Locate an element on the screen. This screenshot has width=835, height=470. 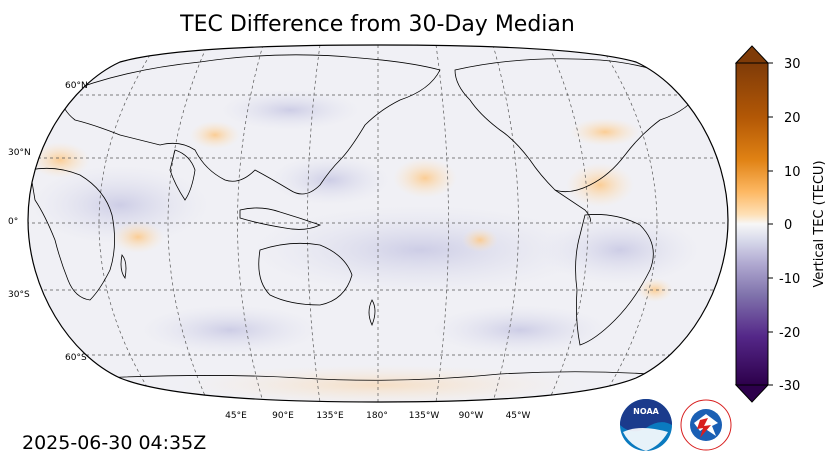
colorbar-tick-10: 10 is located at coordinates (792, 172).